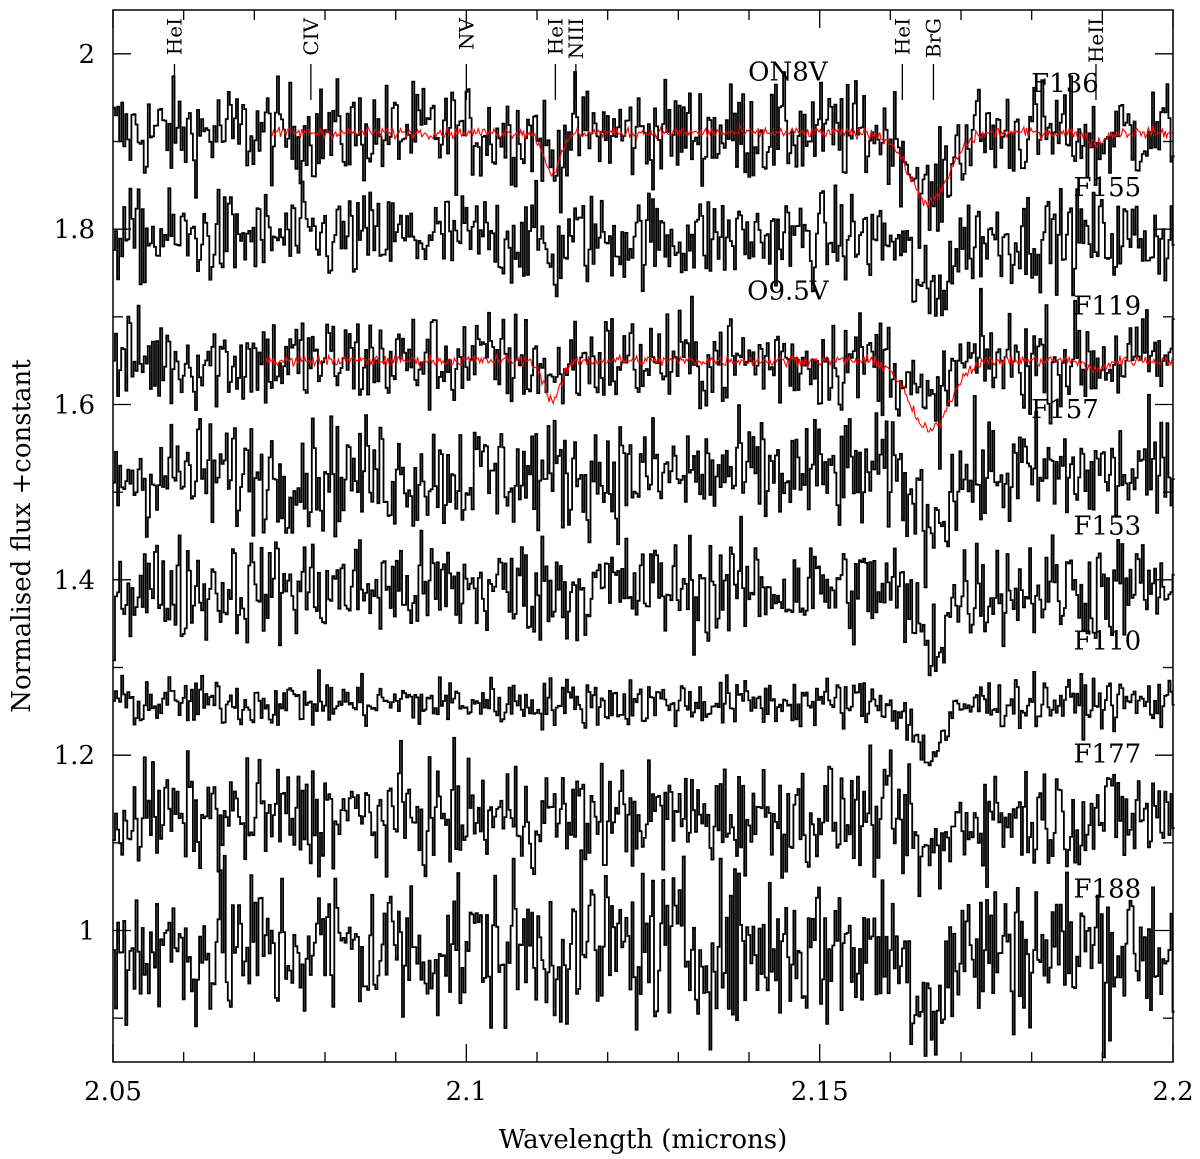 Image resolution: width=1200 pixels, height=1159 pixels. What do you see at coordinates (644, 718) in the screenshot?
I see `spectrum-f110` at bounding box center [644, 718].